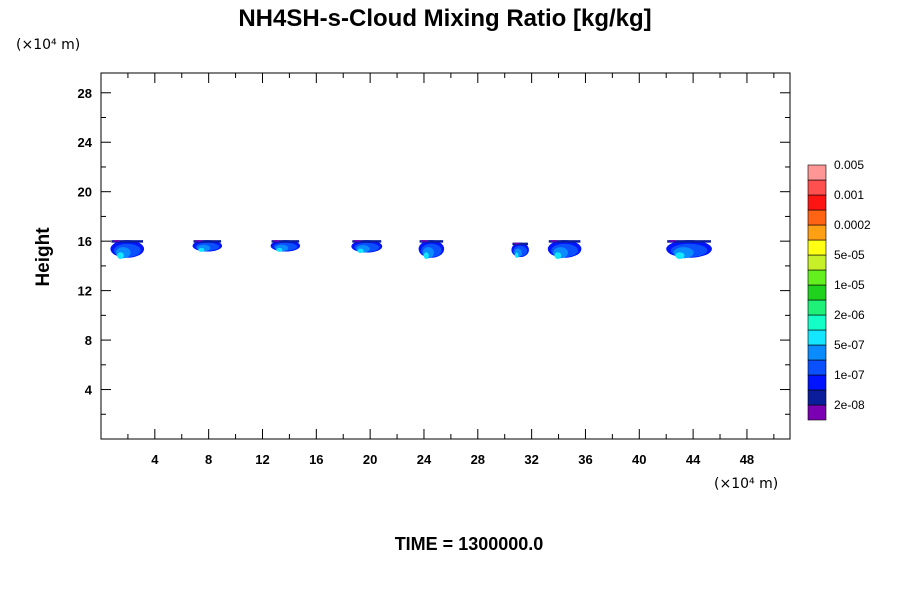 This screenshot has width=900, height=600. I want to click on y-tick-label: 20, so click(85, 192).